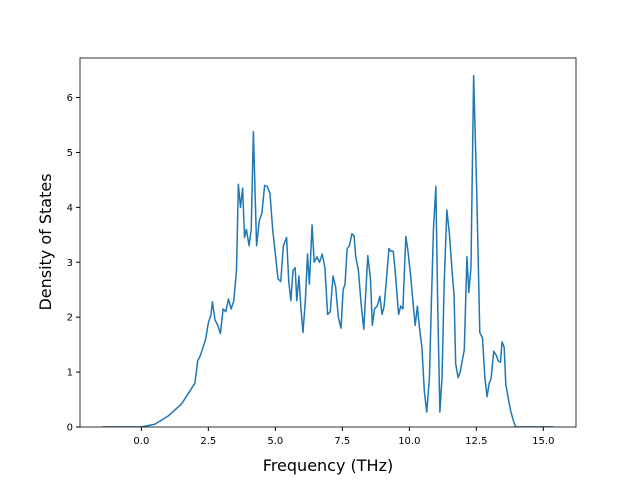 The width and height of the screenshot is (640, 480). Describe the element at coordinates (328, 465) in the screenshot. I see `x-axis-label: Frequency (THz)` at that location.